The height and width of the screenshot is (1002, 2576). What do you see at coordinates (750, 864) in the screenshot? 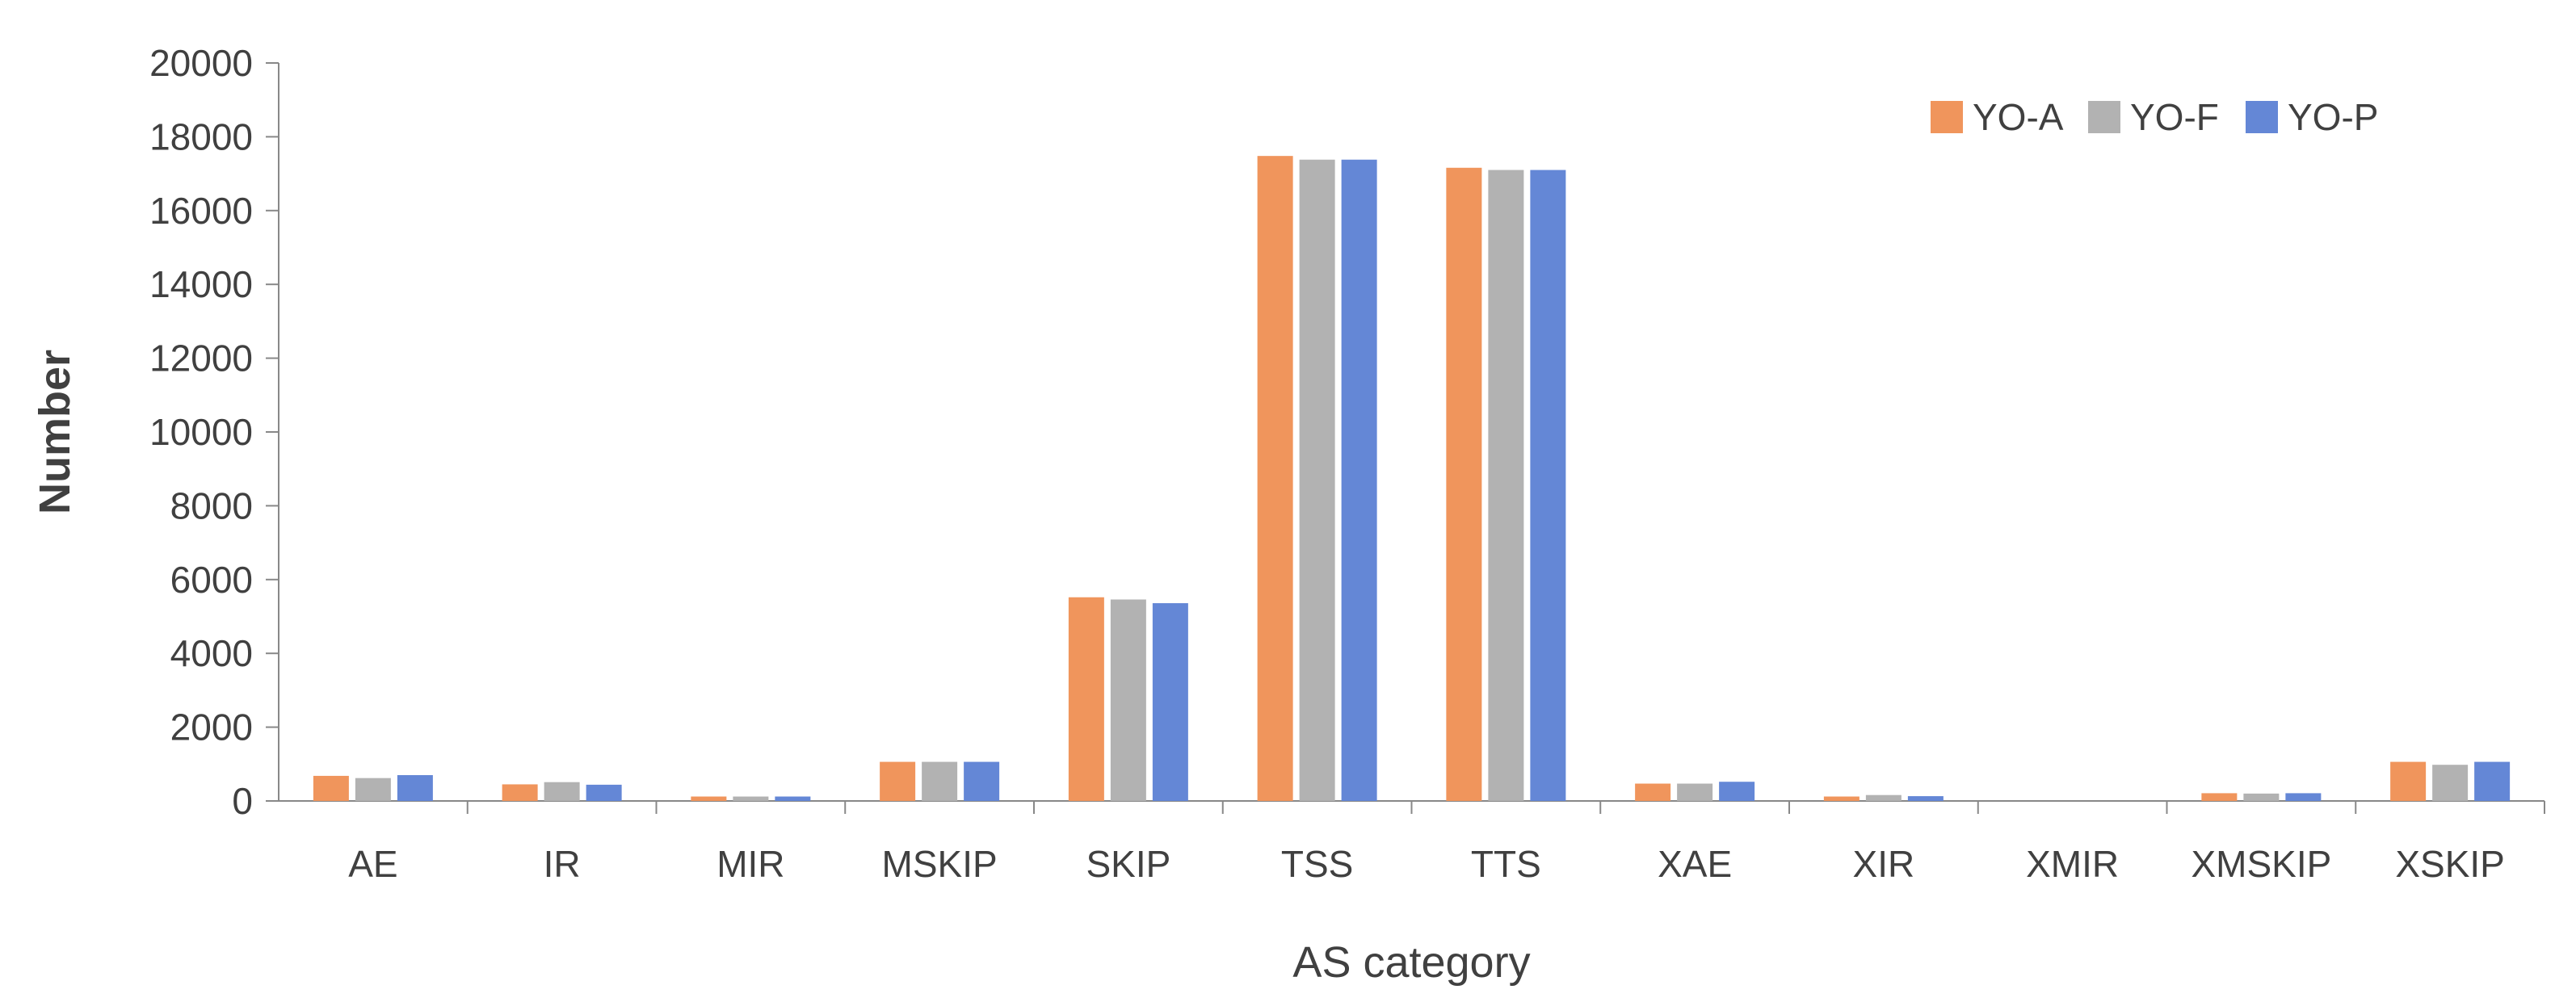
I see `x-tick-label: MIR` at bounding box center [750, 864].